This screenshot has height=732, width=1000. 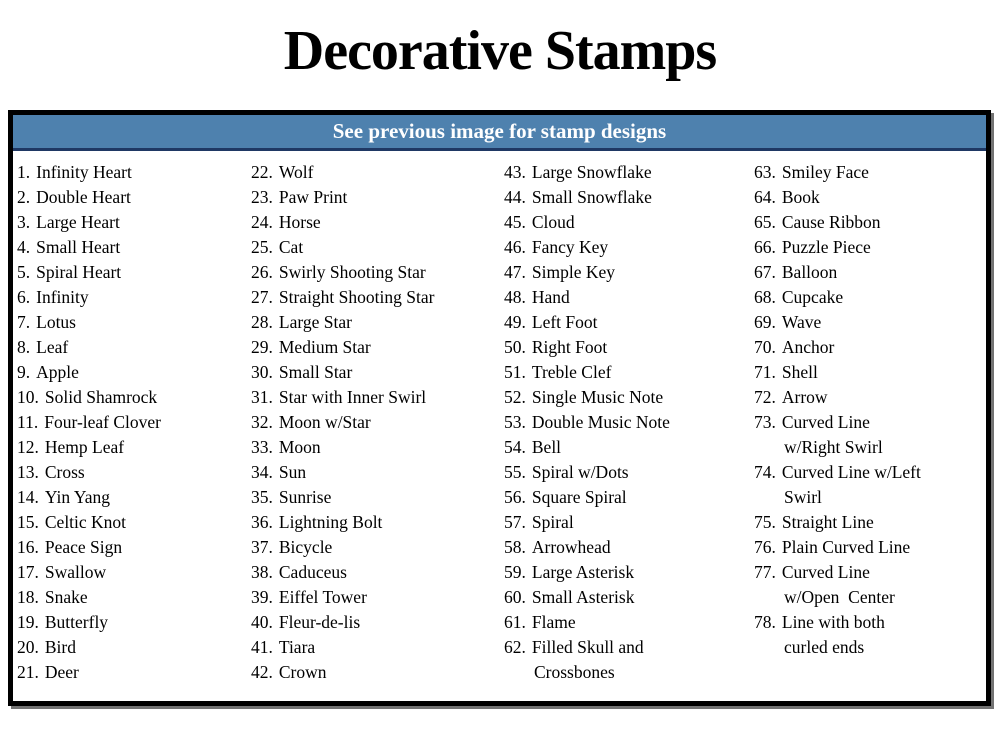 I want to click on item-name: Puzzle Piece, so click(x=826, y=247).